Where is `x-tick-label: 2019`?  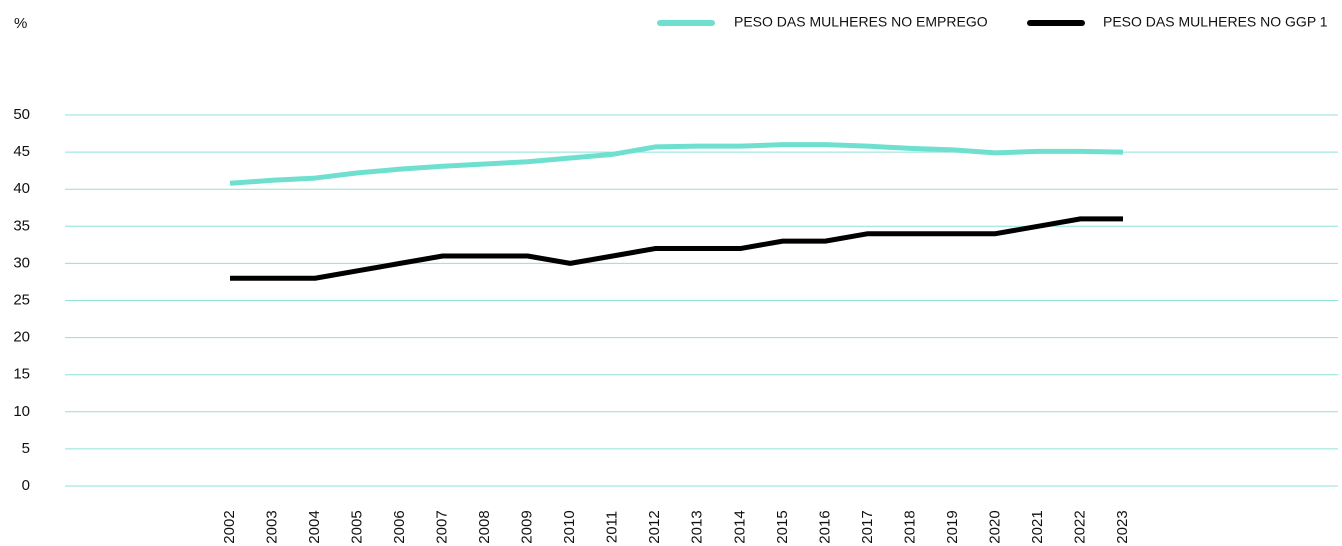 x-tick-label: 2019 is located at coordinates (952, 526).